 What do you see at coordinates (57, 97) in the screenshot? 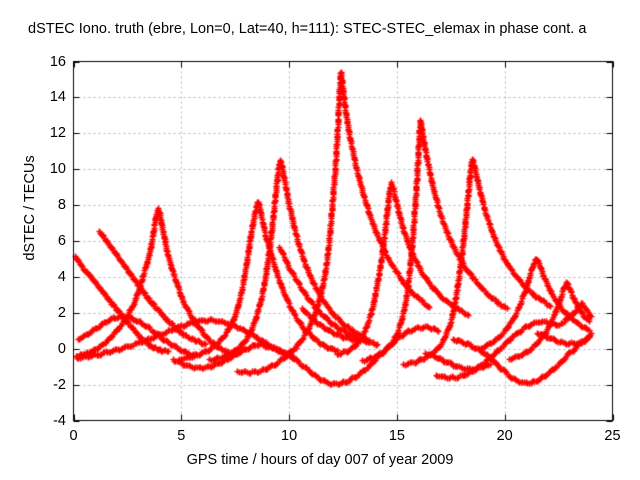
I see `y-tick-label: 14` at bounding box center [57, 97].